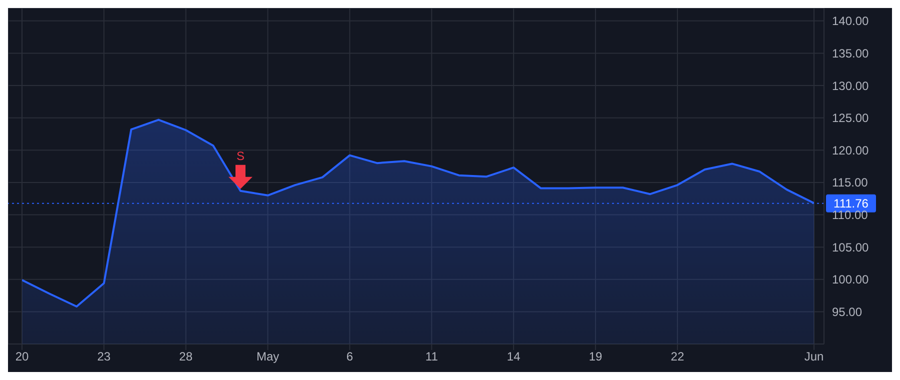  I want to click on y-tick-label: 95.00, so click(847, 311).